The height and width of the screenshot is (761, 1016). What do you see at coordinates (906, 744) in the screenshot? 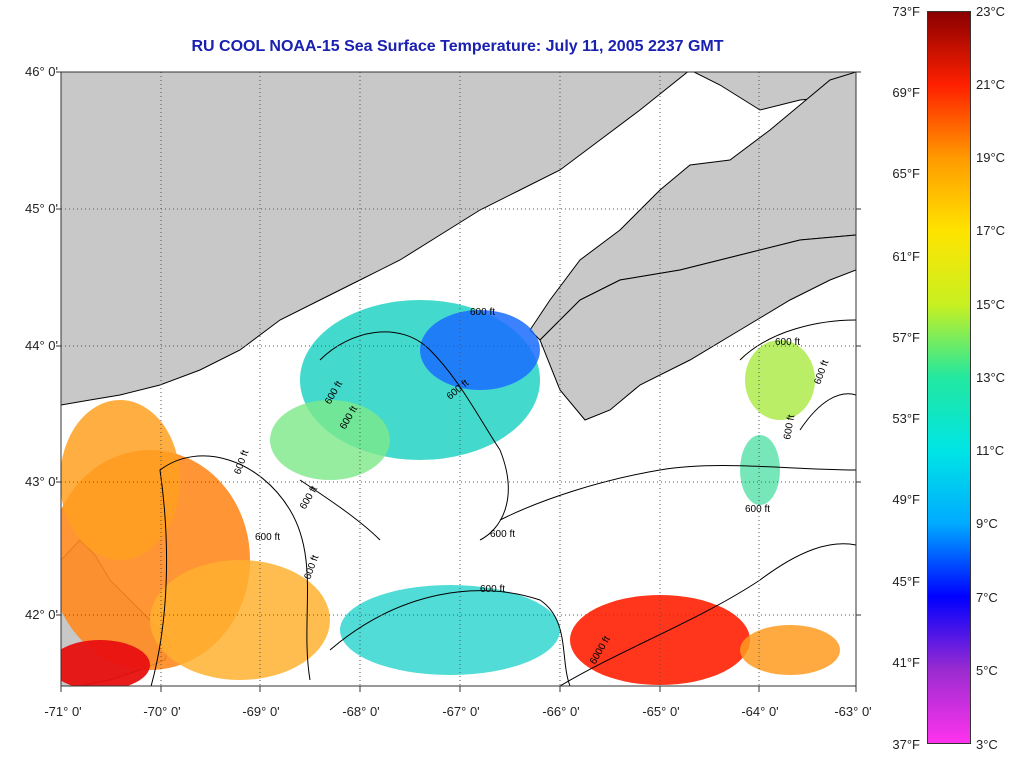
I see `colorbar-f-label: 37°F` at bounding box center [906, 744].